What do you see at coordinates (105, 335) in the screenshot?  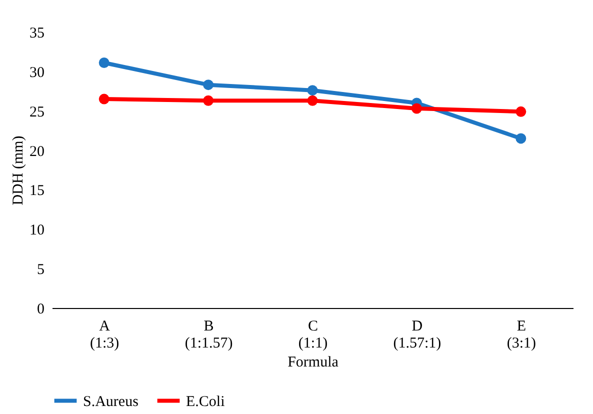 I see `x-tick-label: A (1:3)` at bounding box center [105, 335].